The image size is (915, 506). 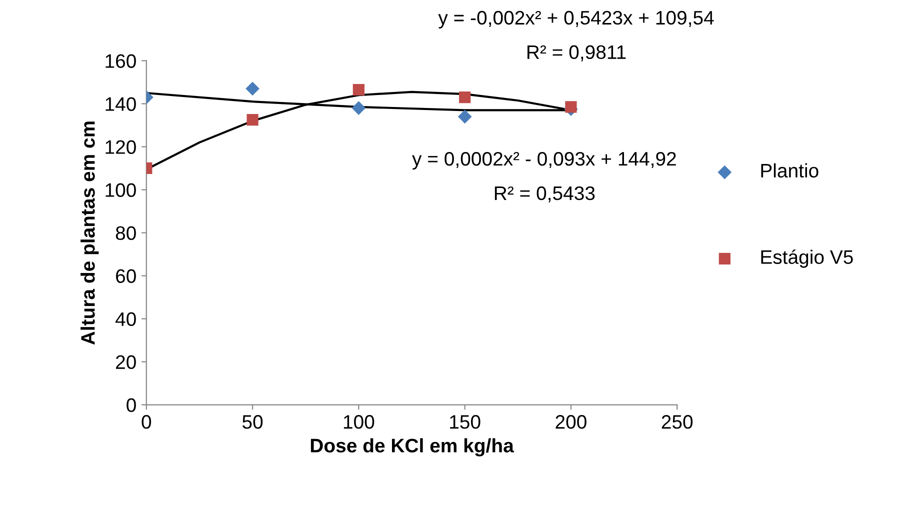 I want to click on y-tick-label: 0, so click(x=131, y=405).